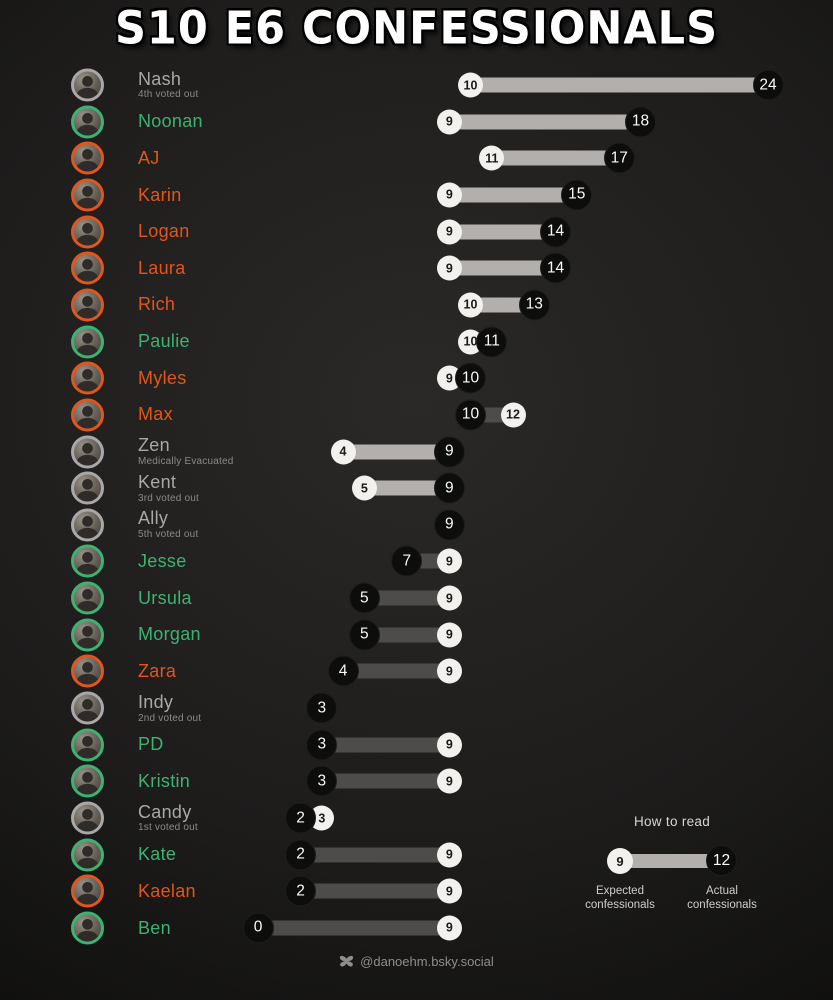  I want to click on player-subtitle: 2nd voted out, so click(170, 718).